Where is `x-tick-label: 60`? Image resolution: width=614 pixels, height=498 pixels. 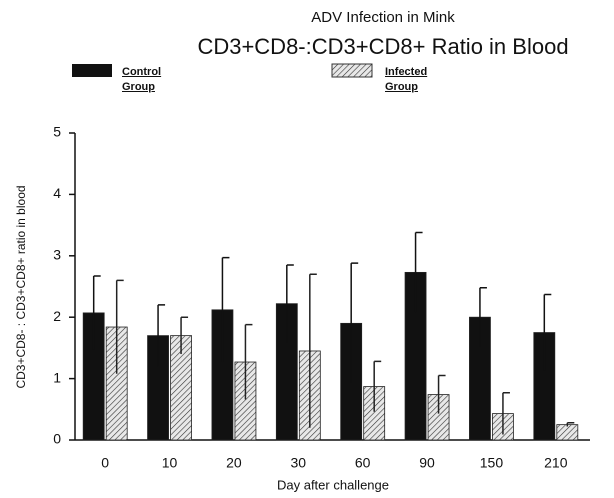 x-tick-label: 60 is located at coordinates (363, 463).